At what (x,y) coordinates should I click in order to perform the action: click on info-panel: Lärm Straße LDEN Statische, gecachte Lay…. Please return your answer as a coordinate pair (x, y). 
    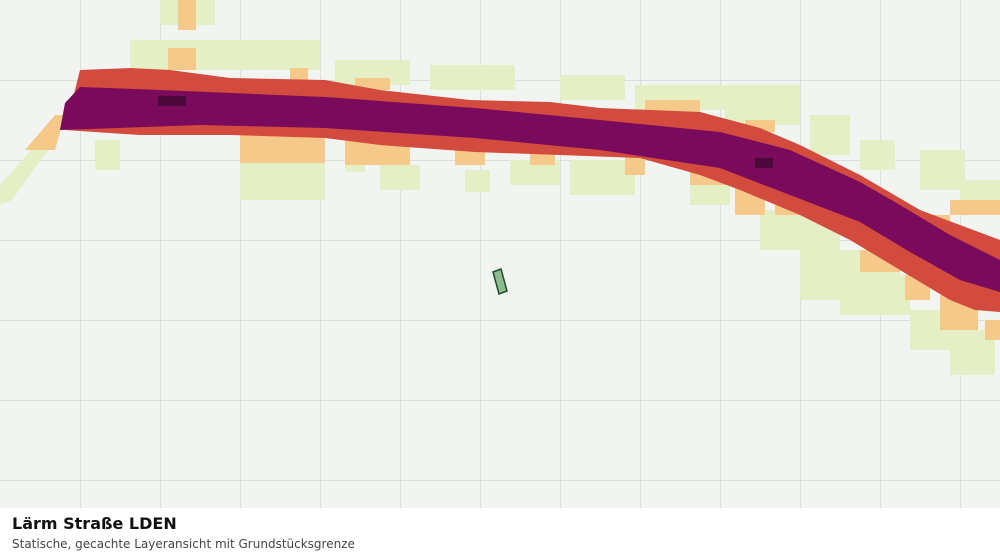
    Looking at the image, I should click on (500, 534).